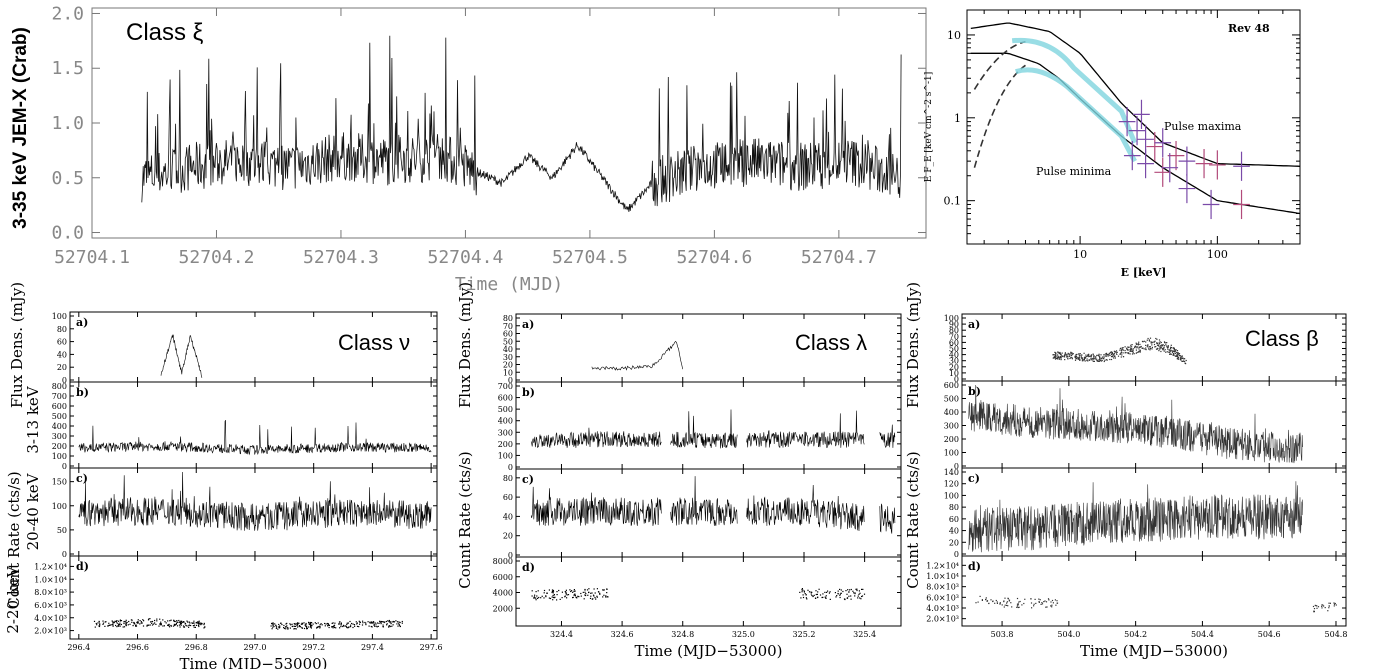  I want to click on y-tick-label: 120, so click(951, 484).